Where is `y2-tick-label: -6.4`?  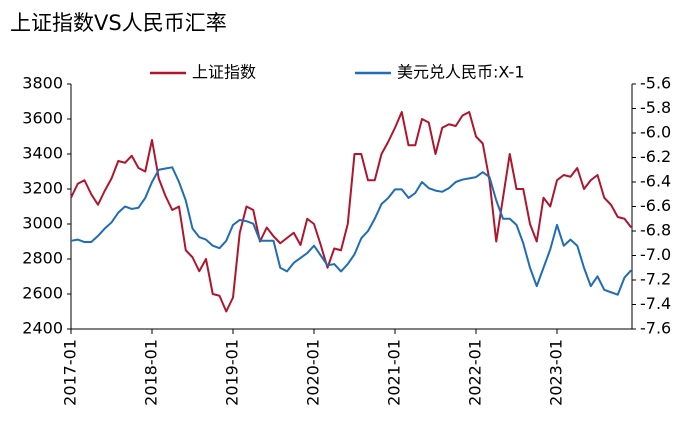 y2-tick-label: -6.4 is located at coordinates (655, 181).